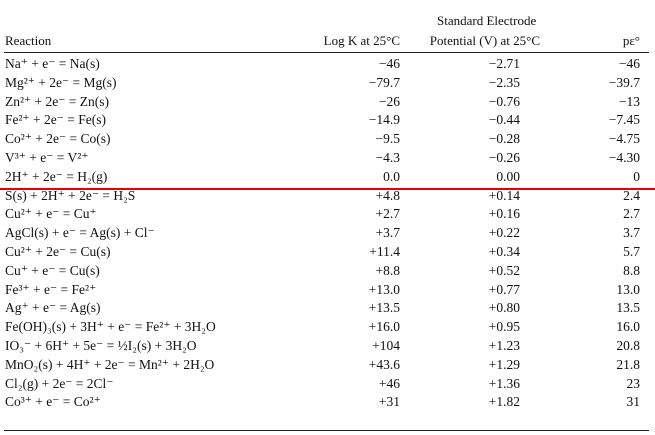 Image resolution: width=655 pixels, height=435 pixels. What do you see at coordinates (628, 345) in the screenshot?
I see `pe-cell: 20.8` at bounding box center [628, 345].